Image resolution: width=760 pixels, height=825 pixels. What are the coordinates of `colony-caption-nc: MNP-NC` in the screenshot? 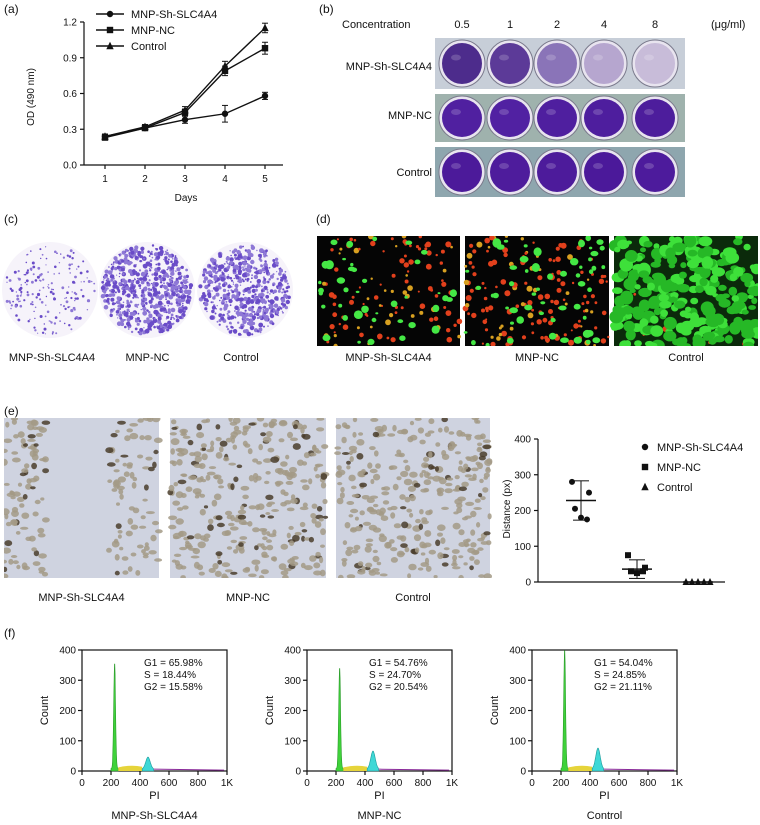 It's located at (147, 358).